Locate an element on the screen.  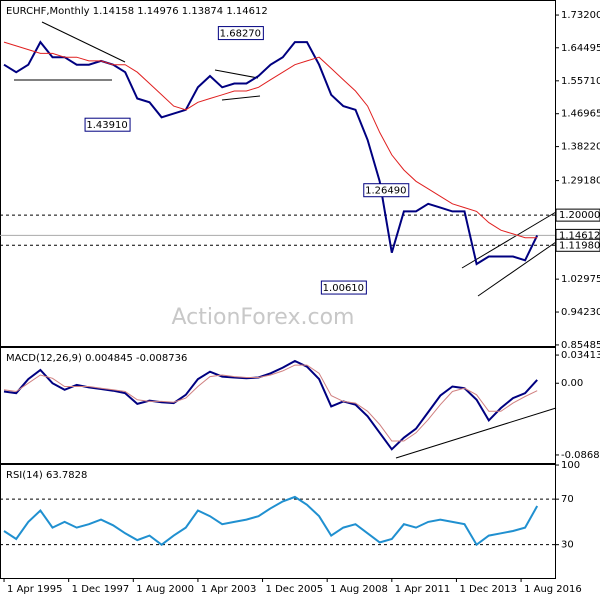
y-tick-label: 0.034137 is located at coordinates (580, 355).